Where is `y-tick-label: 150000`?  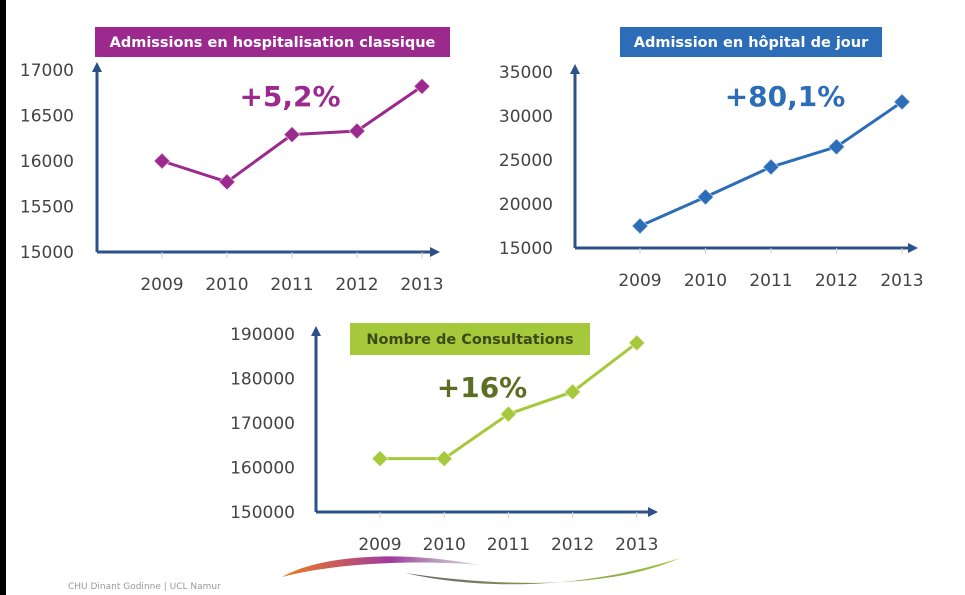
y-tick-label: 150000 is located at coordinates (262, 513).